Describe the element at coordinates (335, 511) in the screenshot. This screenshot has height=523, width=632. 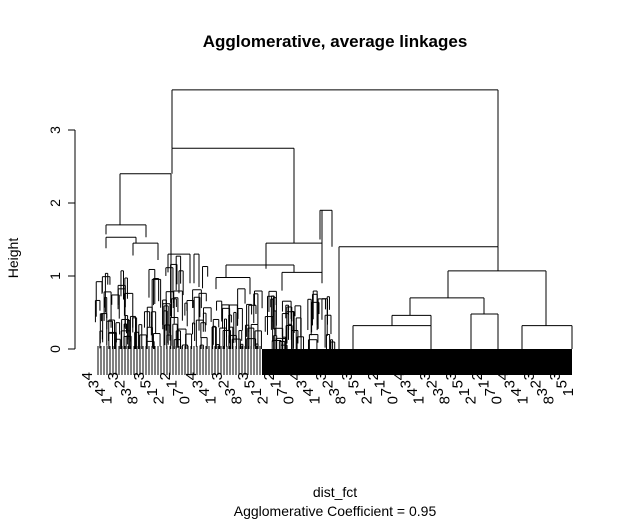
I see `agglomerative-coefficient: Agglomerative Coefficient = 0.95` at that location.